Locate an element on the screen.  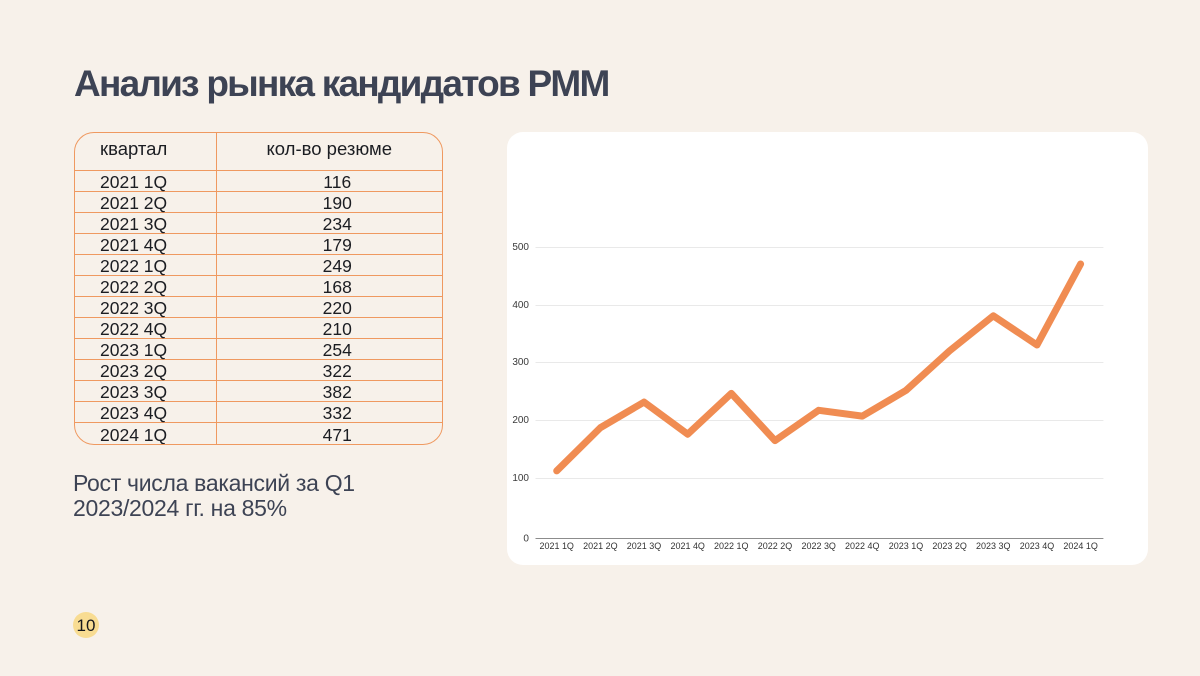
svg-text: 100 is located at coordinates (520, 478).